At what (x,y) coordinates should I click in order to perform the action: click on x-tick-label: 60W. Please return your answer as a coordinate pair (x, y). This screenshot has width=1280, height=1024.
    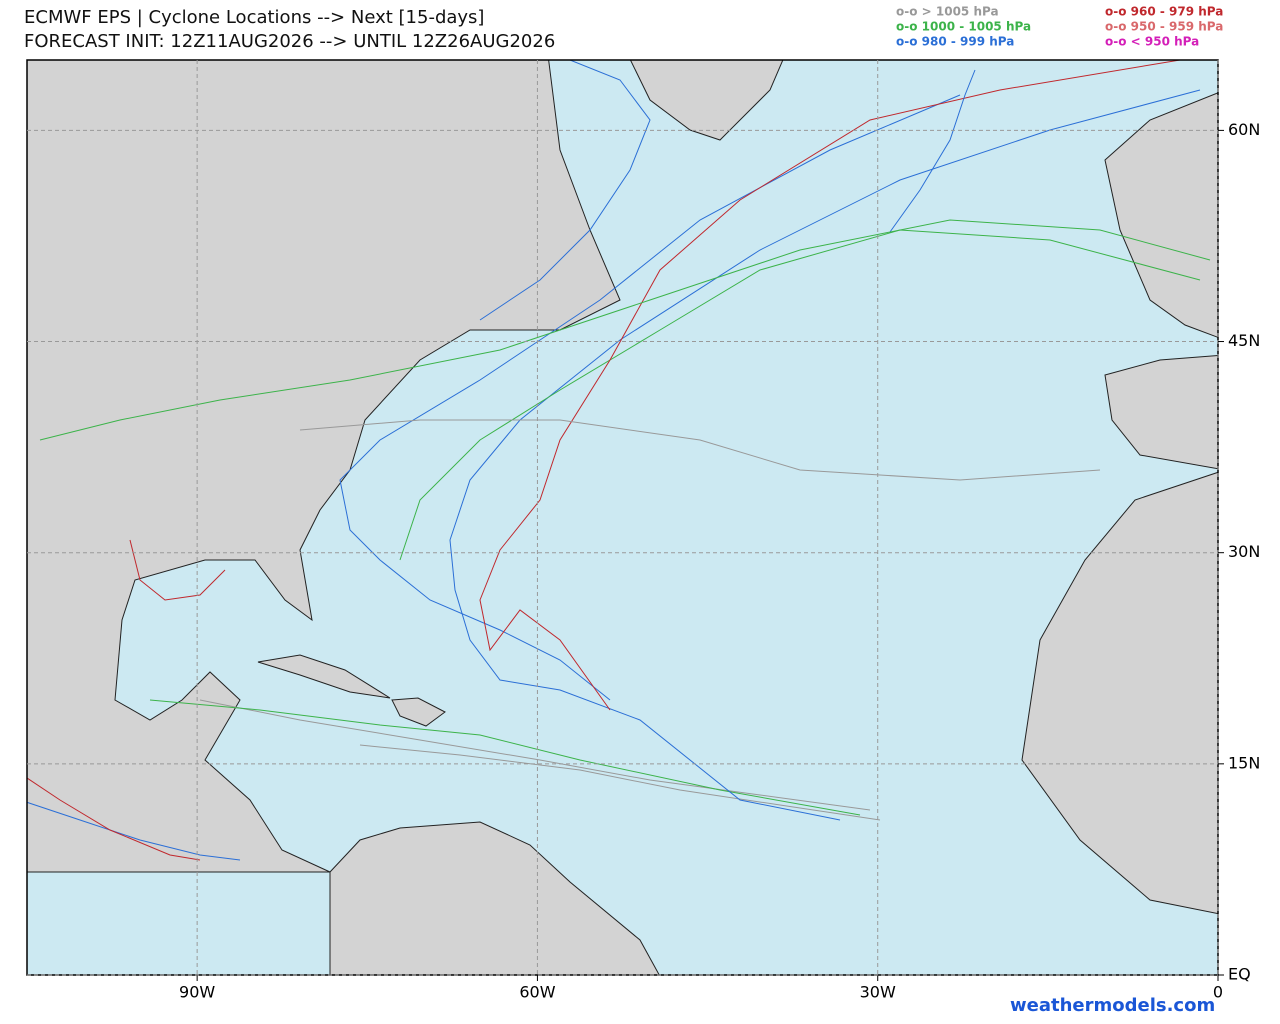
    Looking at the image, I should click on (537, 992).